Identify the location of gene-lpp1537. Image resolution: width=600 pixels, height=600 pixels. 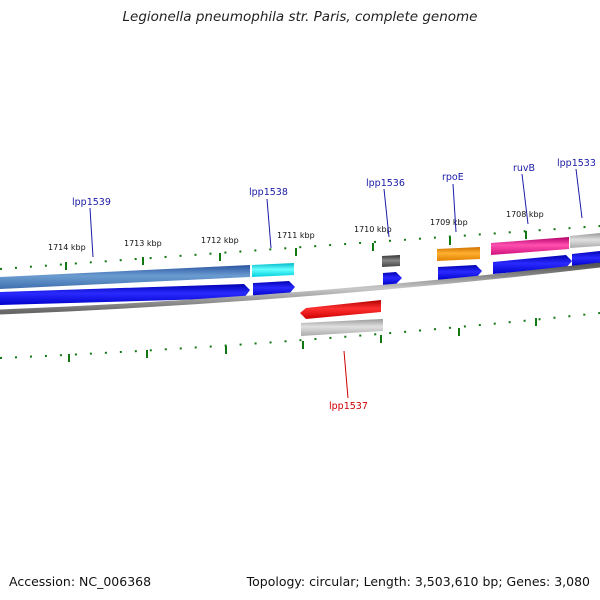
(340, 309).